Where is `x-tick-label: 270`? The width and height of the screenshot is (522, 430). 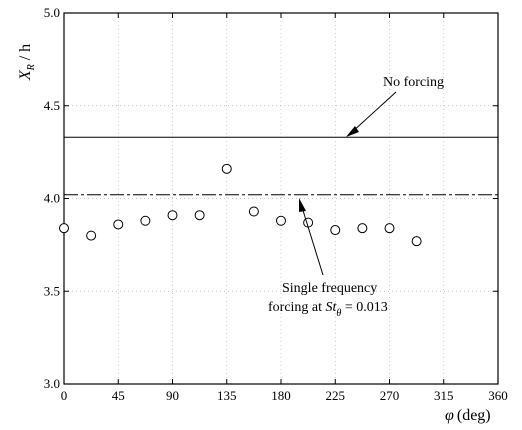 x-tick-label: 270 is located at coordinates (390, 395).